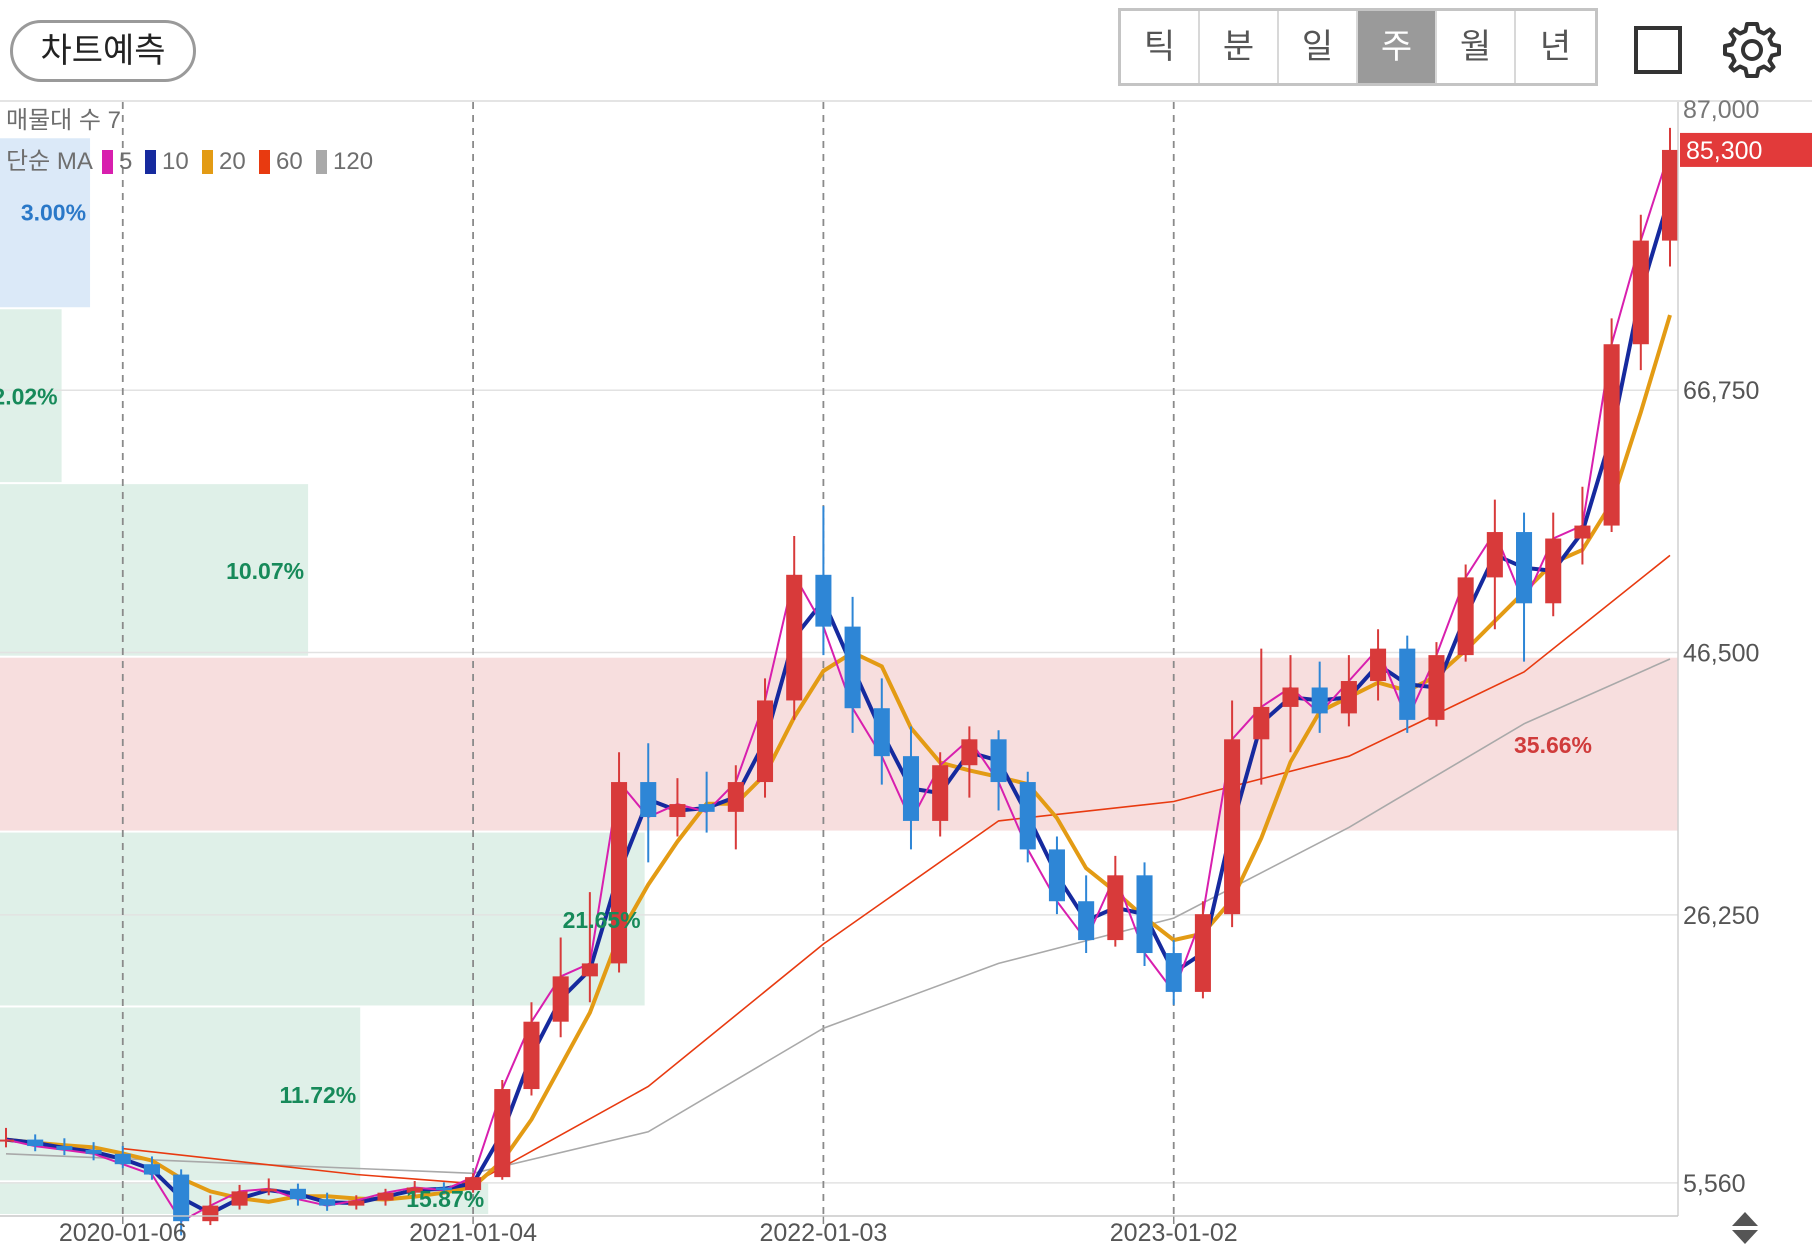 This screenshot has width=1812, height=1244. I want to click on volume-profile-label: 매물대 수 7, so click(63, 120).